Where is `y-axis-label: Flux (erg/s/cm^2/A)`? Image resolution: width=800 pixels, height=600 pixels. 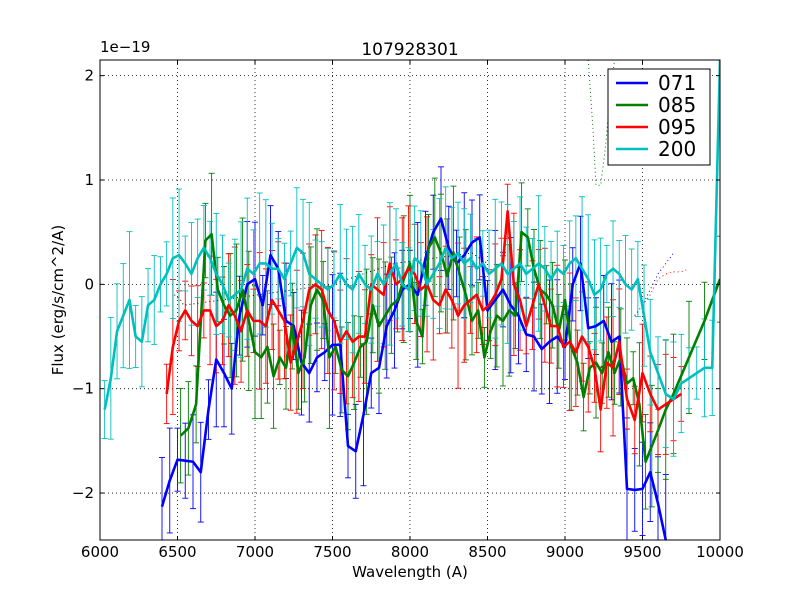 y-axis-label: Flux (erg/s/cm^2/A) is located at coordinates (58, 300).